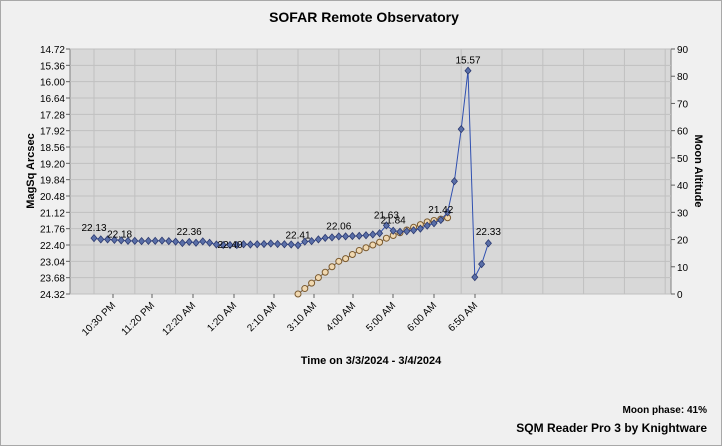  What do you see at coordinates (52, 230) in the screenshot?
I see `left-tick-label: 21.76` at bounding box center [52, 230].